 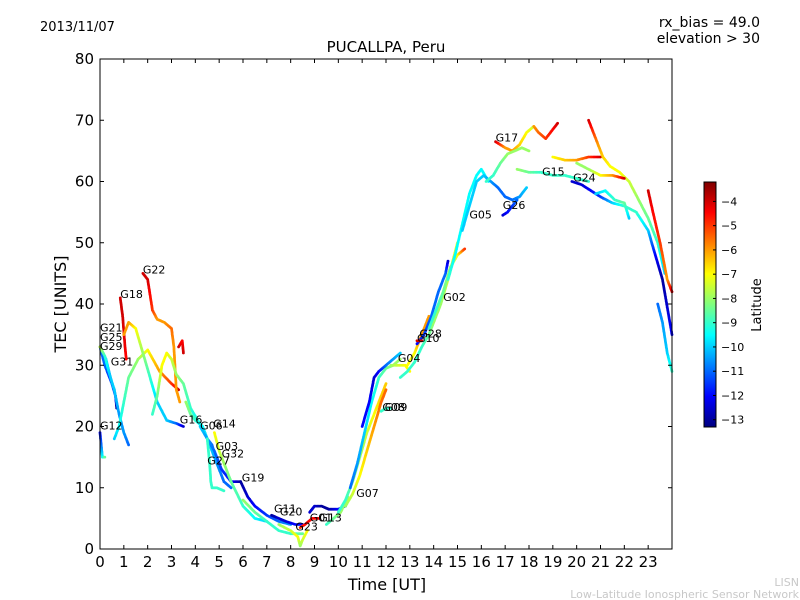 What do you see at coordinates (584, 178) in the screenshot?
I see `satellite-label: G24` at bounding box center [584, 178].